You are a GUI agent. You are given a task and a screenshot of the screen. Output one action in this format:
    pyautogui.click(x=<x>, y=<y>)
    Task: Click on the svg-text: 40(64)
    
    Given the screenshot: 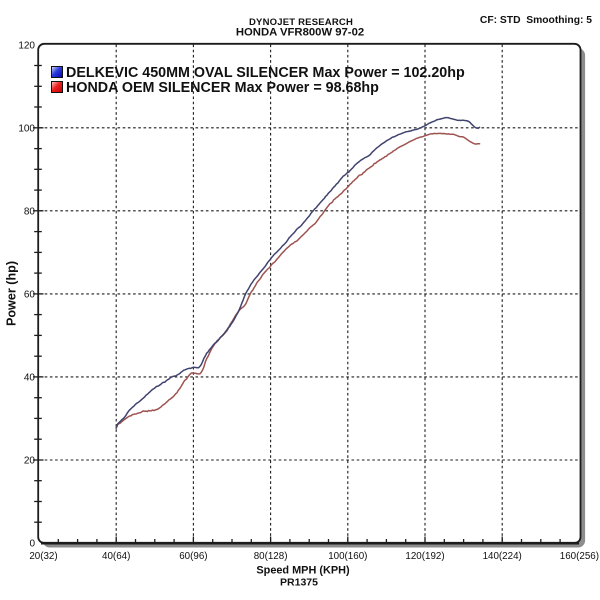 What is the action you would take?
    pyautogui.click(x=116, y=556)
    